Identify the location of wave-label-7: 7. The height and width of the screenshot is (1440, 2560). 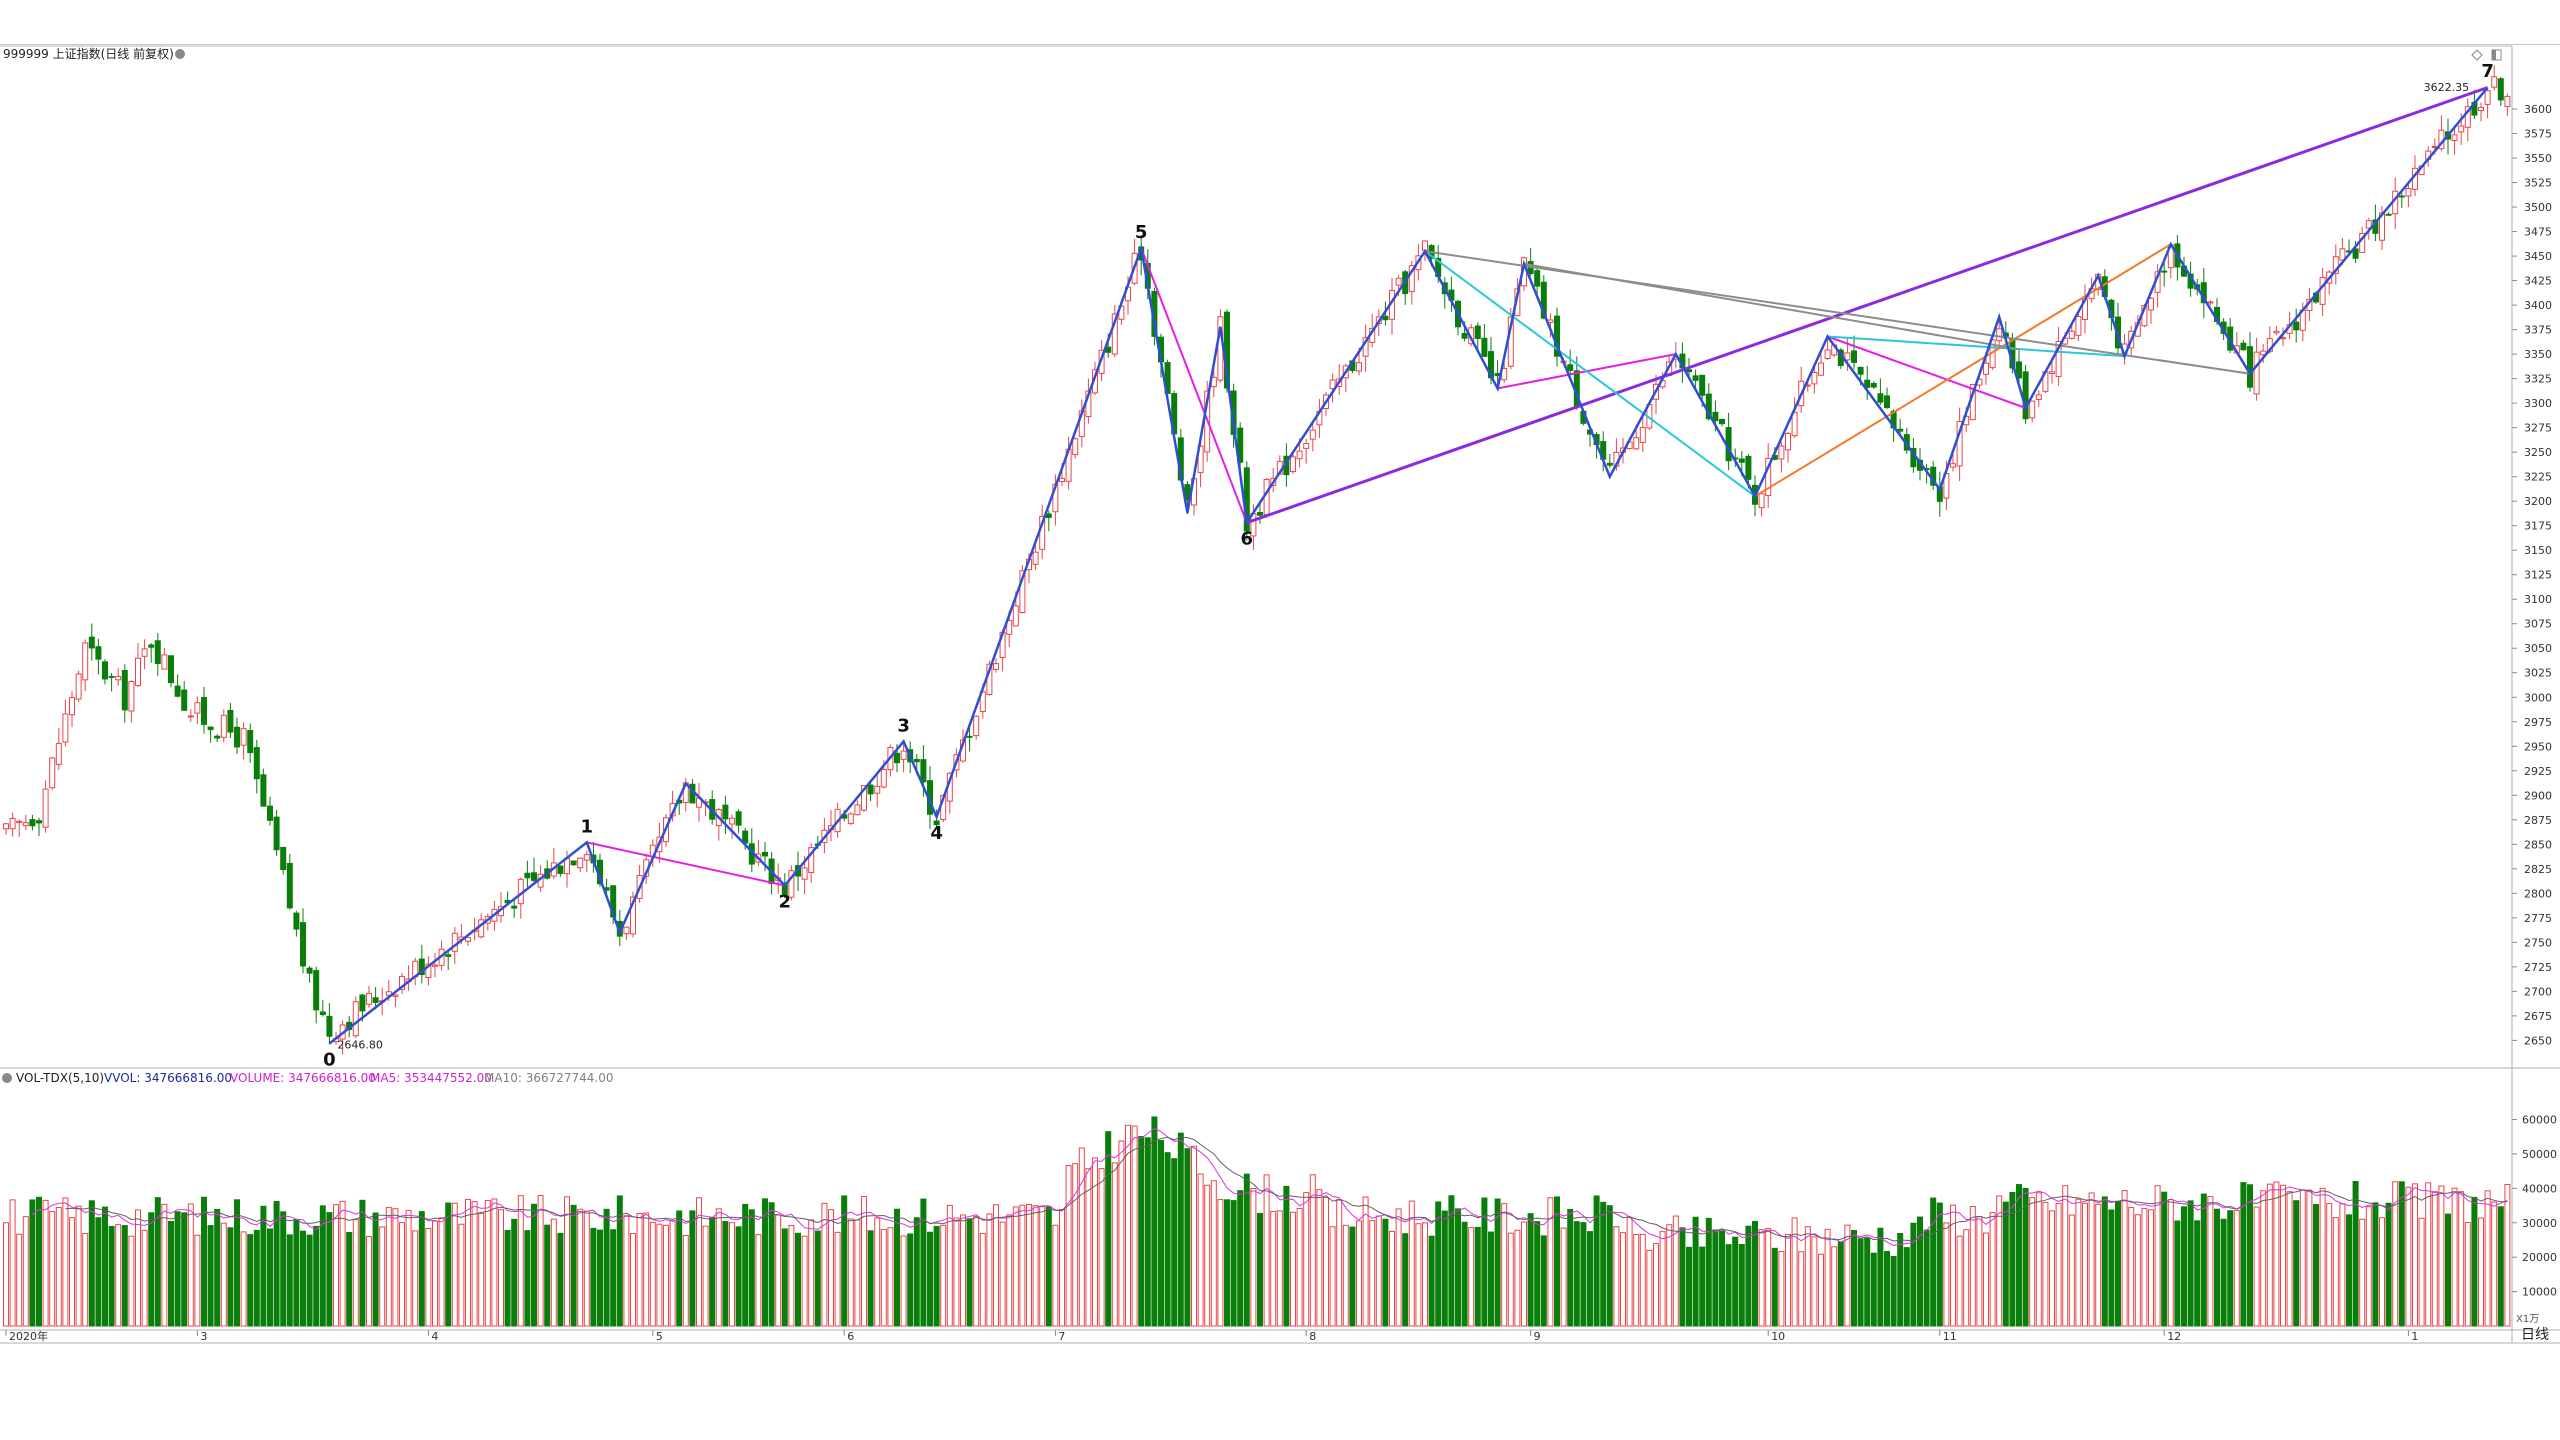
(2487, 71).